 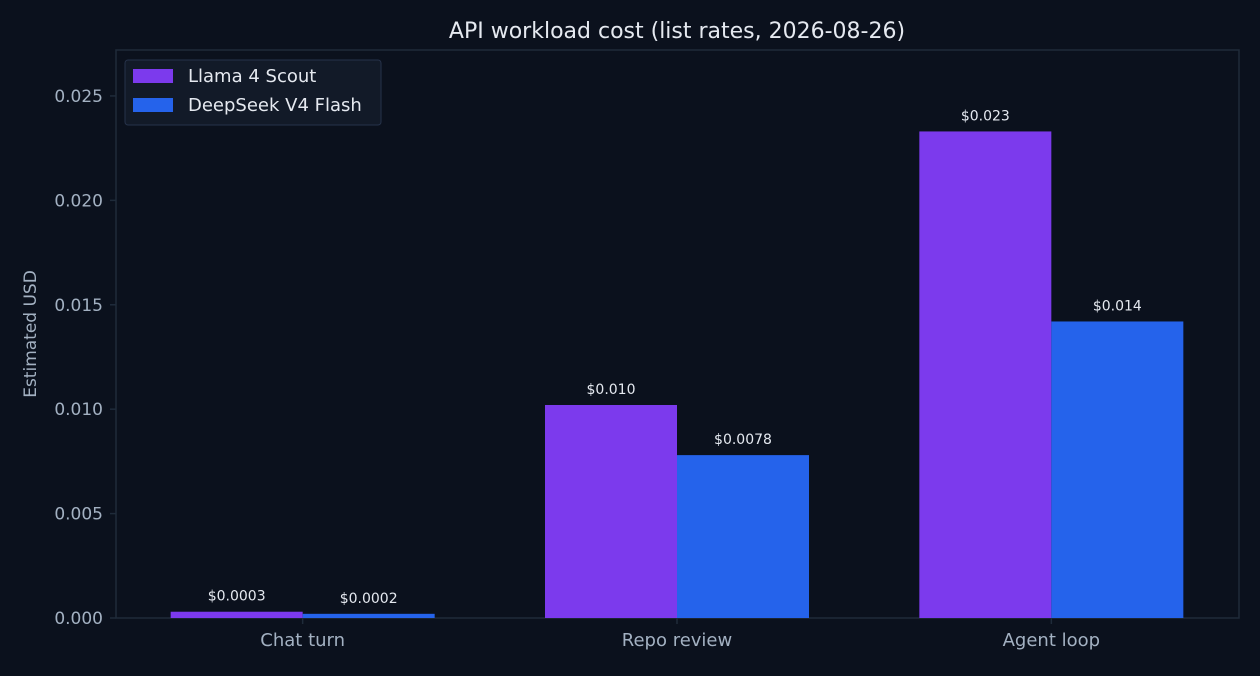 What do you see at coordinates (78, 515) in the screenshot?
I see `y-tick-label: 0.005` at bounding box center [78, 515].